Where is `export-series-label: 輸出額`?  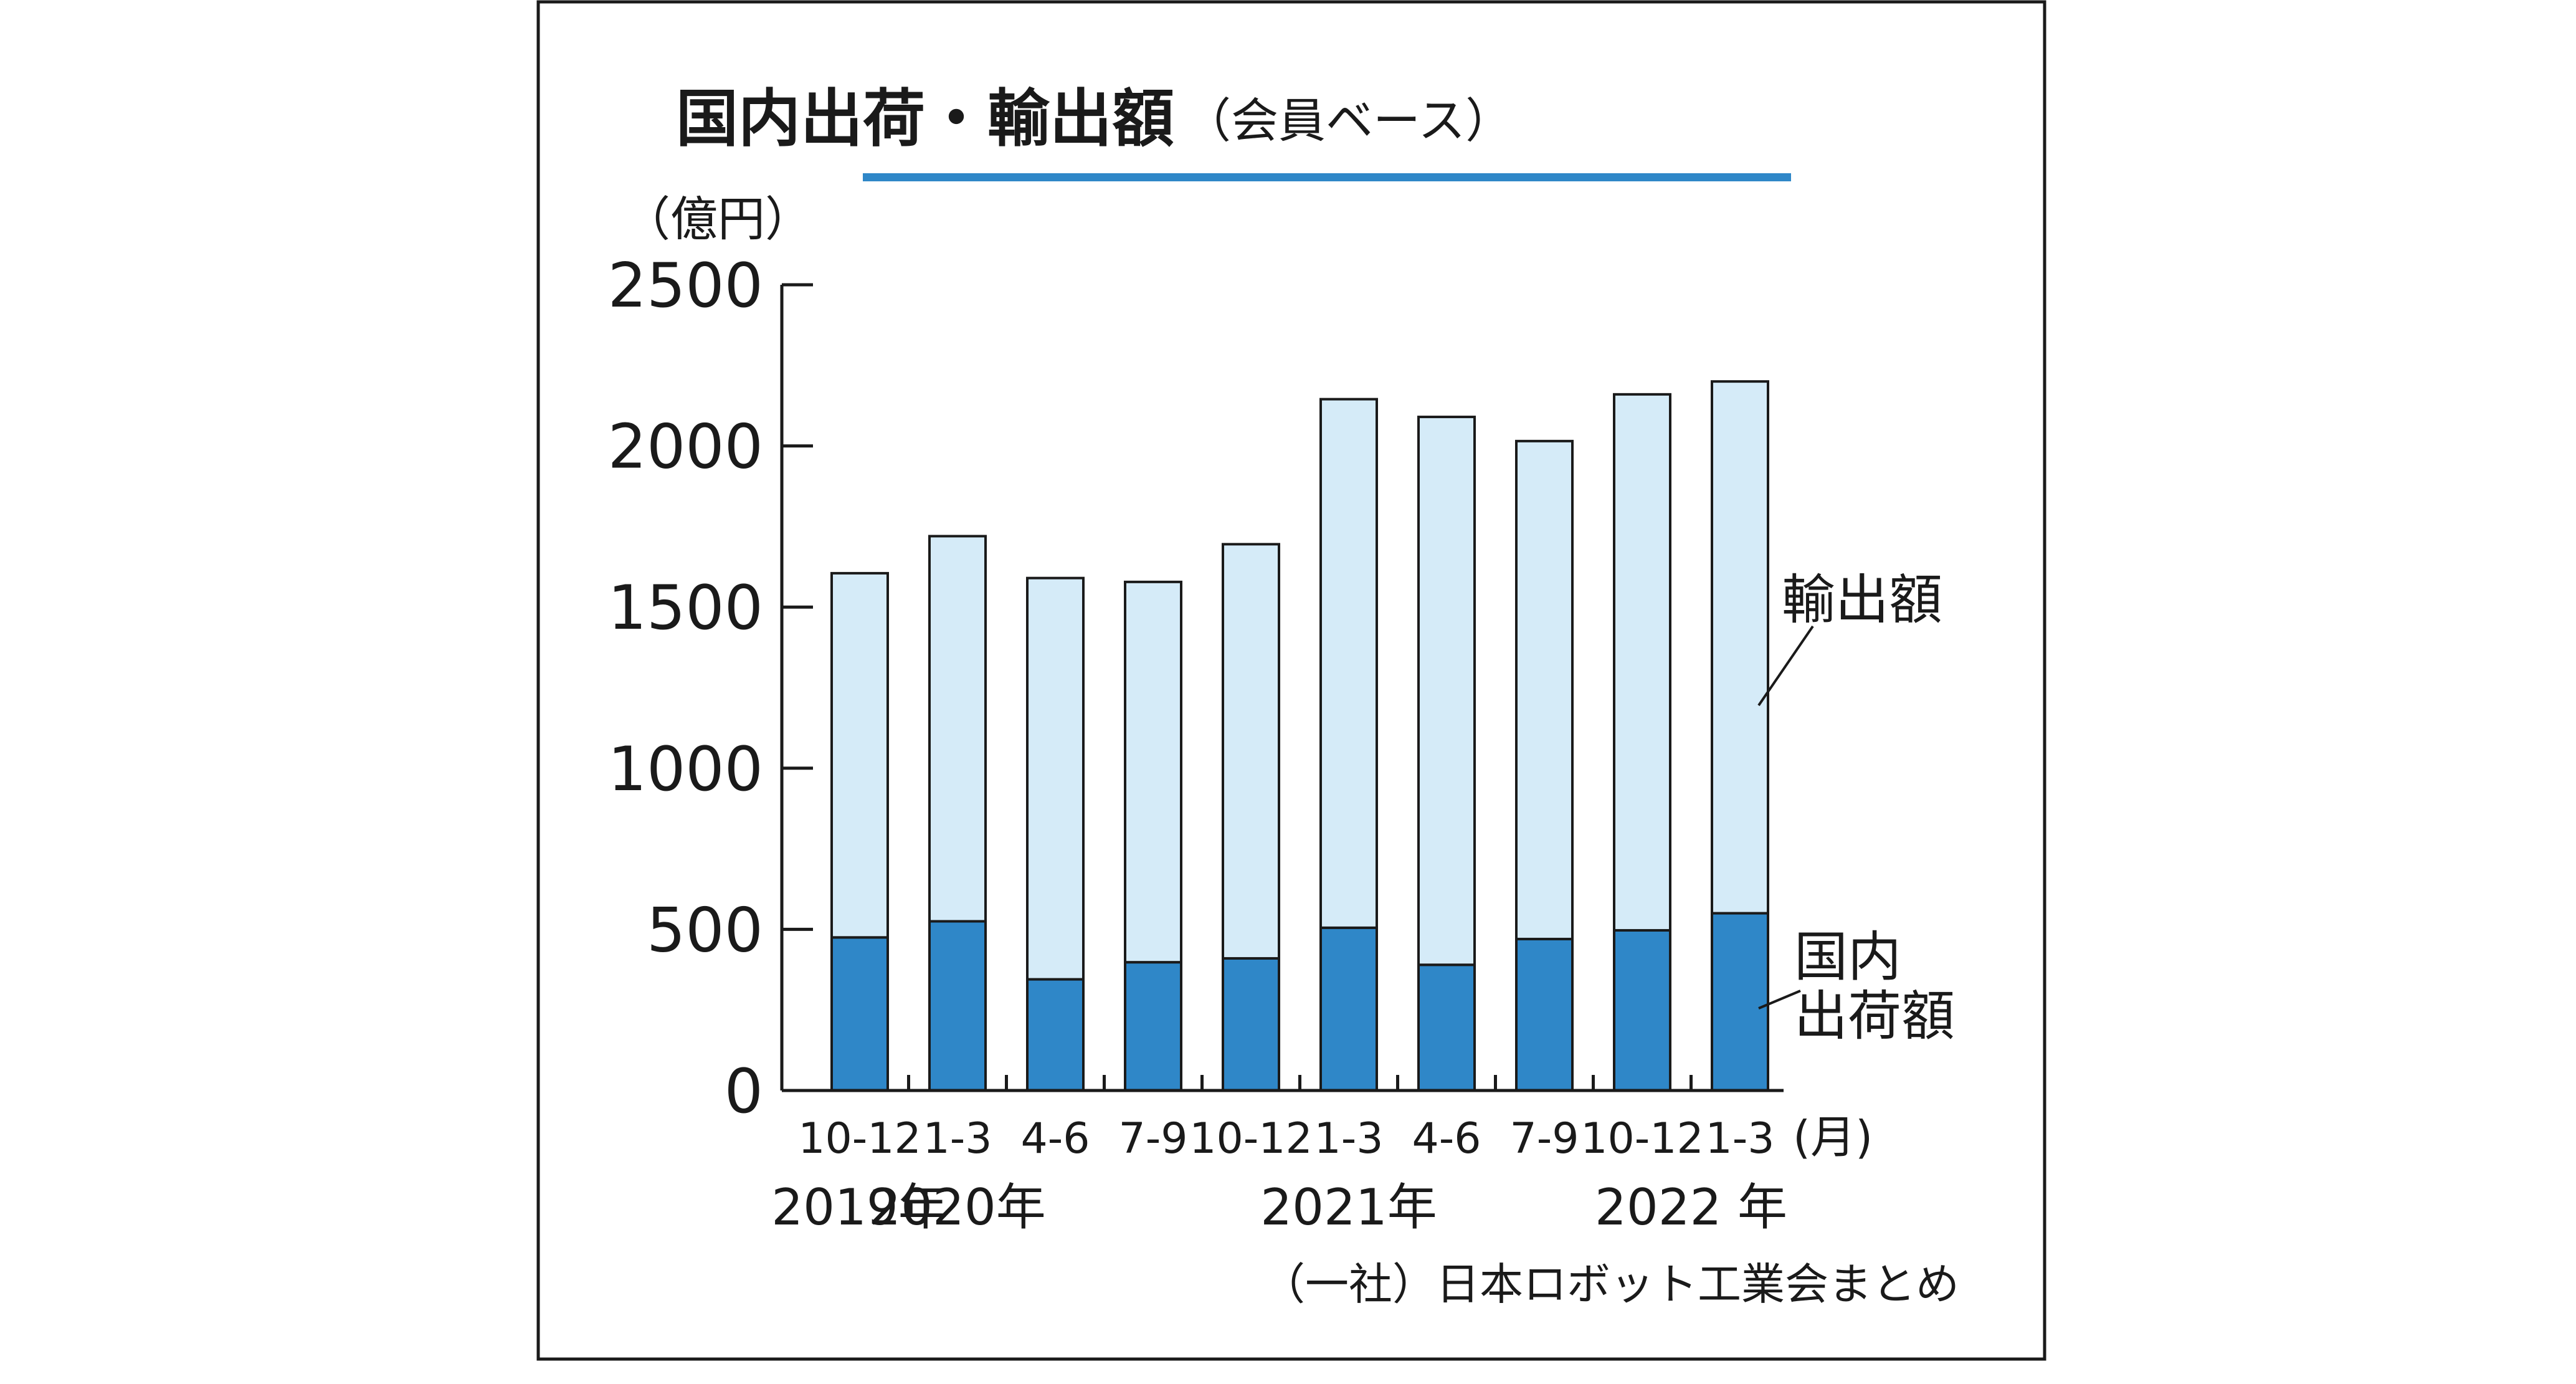 export-series-label: 輸出額 is located at coordinates (1862, 600).